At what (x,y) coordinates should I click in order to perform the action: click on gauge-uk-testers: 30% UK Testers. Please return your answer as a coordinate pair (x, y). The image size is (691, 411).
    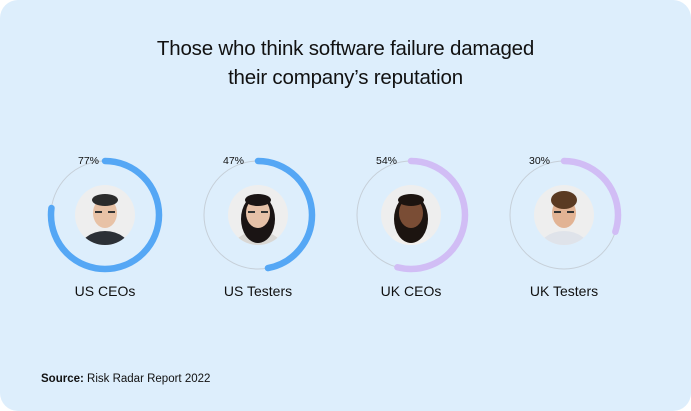
    Looking at the image, I should click on (564, 230).